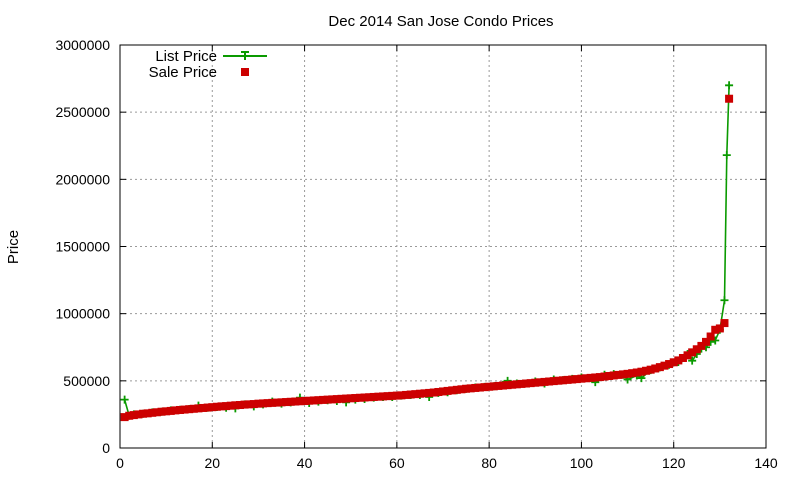 The width and height of the screenshot is (800, 480). I want to click on chart-title: Dec 2014 San Jose Condo Prices, so click(440, 21).